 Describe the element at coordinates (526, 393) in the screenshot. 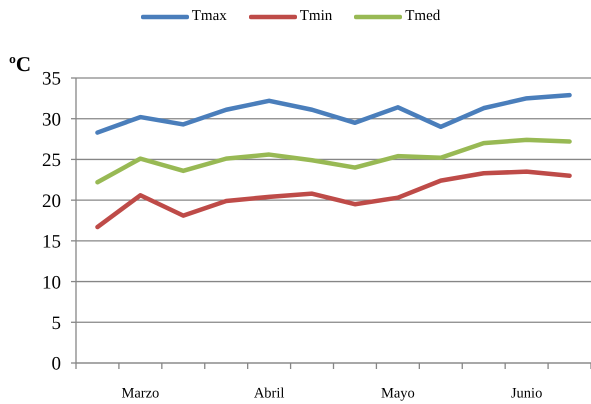

I see `x-tick-label: Junio` at that location.